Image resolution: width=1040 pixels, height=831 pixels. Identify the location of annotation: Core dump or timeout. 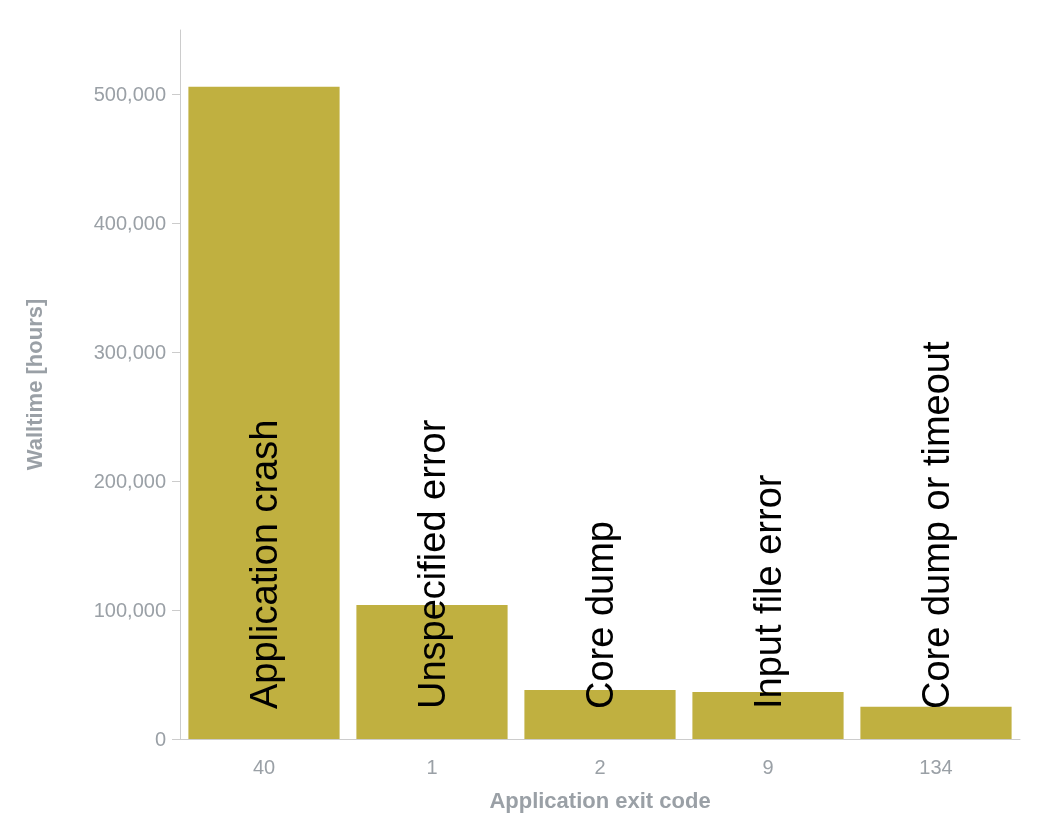
(936, 525).